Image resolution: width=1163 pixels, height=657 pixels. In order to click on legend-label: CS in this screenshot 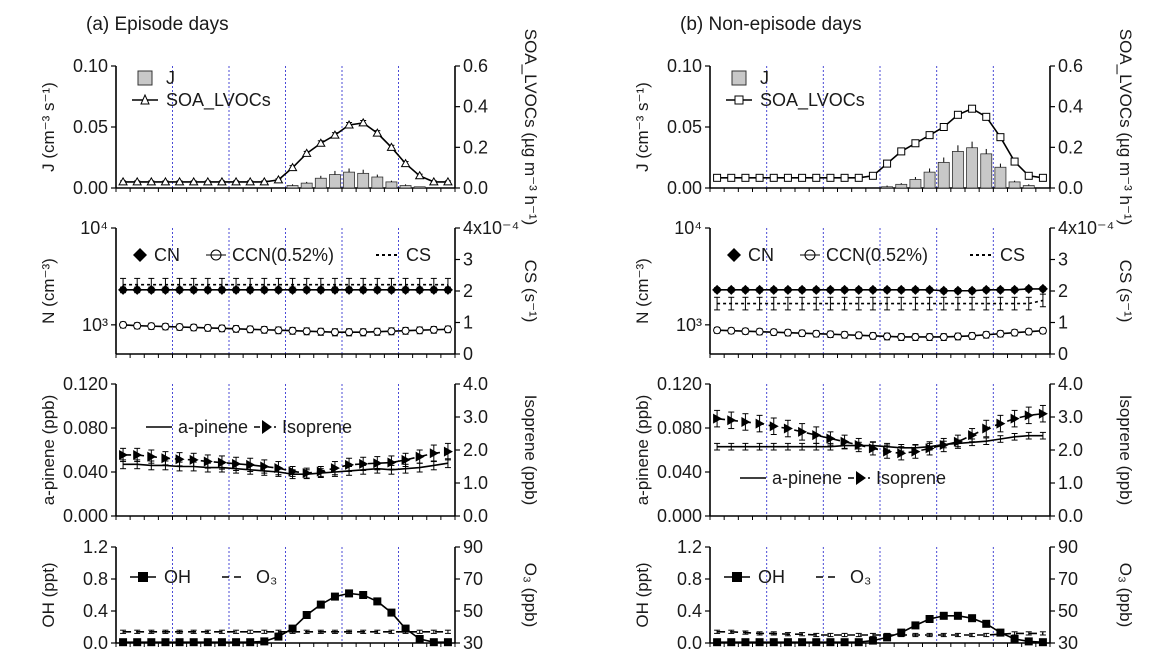, I will do `click(1012, 255)`.